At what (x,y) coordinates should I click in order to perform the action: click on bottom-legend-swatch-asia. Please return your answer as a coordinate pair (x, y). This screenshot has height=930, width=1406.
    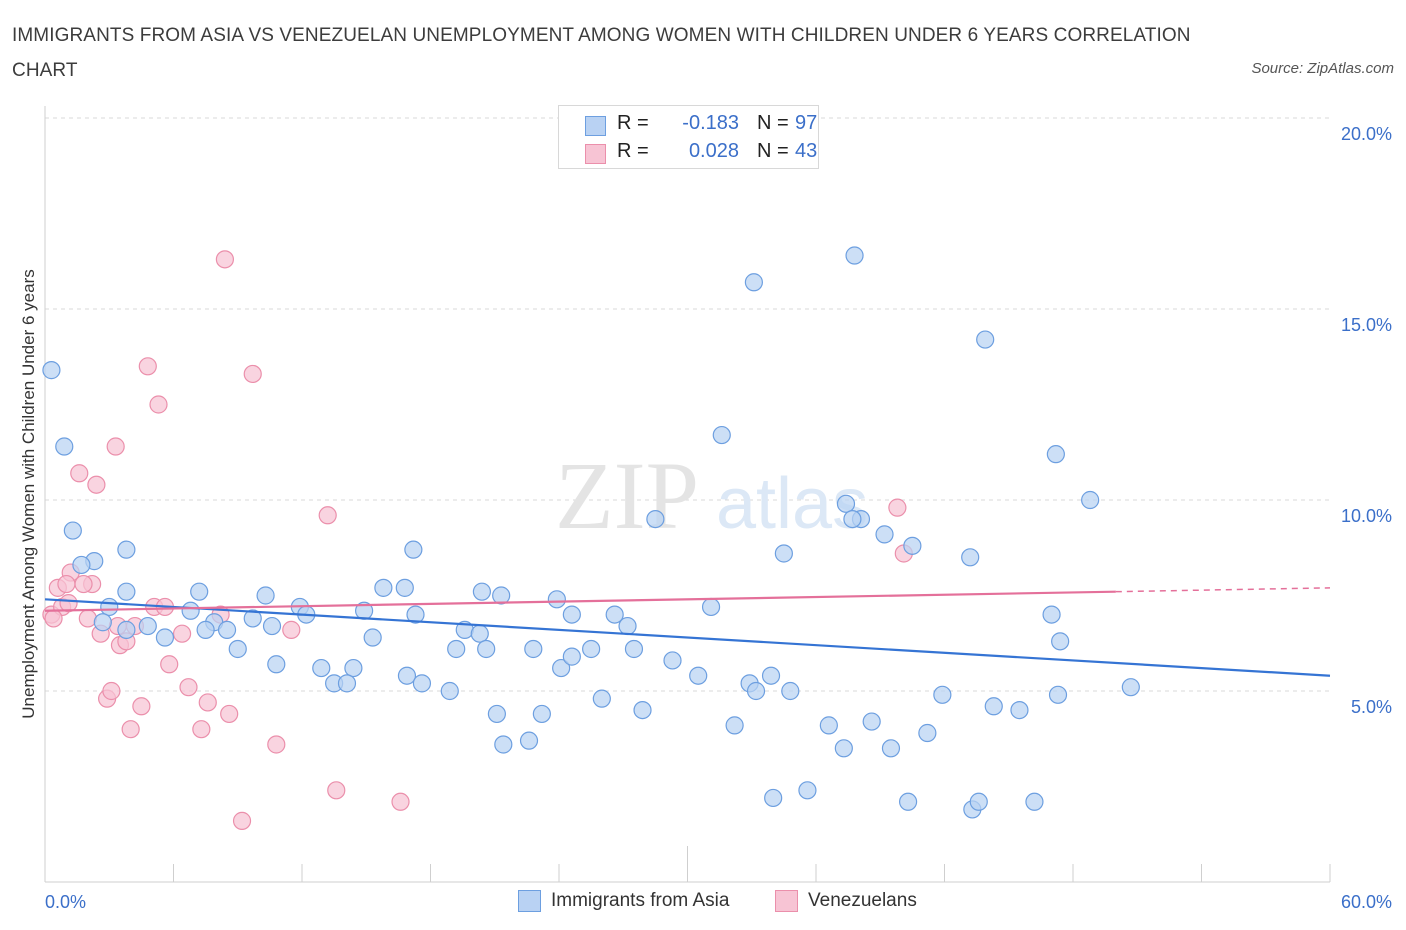
    Looking at the image, I should click on (529, 901).